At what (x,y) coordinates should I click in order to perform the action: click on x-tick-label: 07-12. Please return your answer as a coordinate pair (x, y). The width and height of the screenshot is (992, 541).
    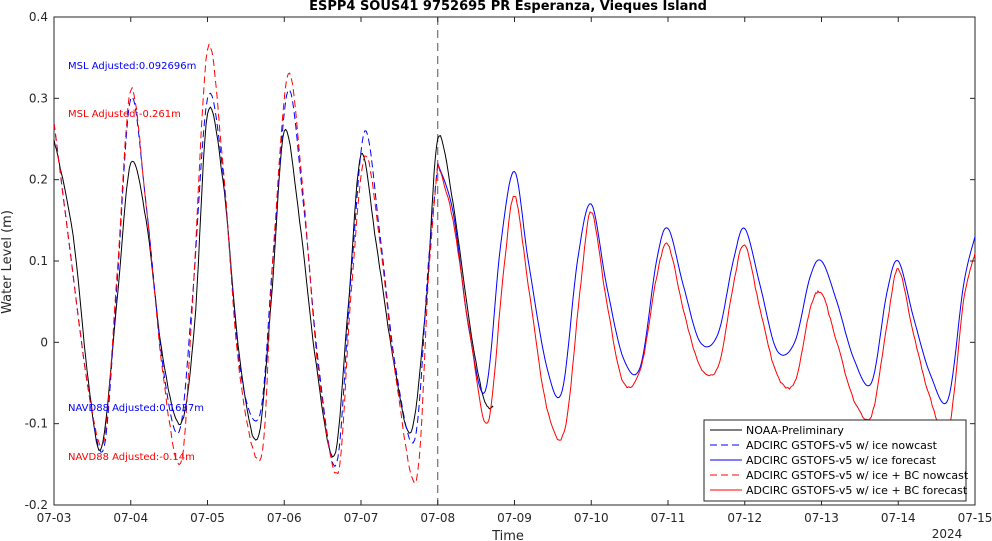
    Looking at the image, I should click on (744, 518).